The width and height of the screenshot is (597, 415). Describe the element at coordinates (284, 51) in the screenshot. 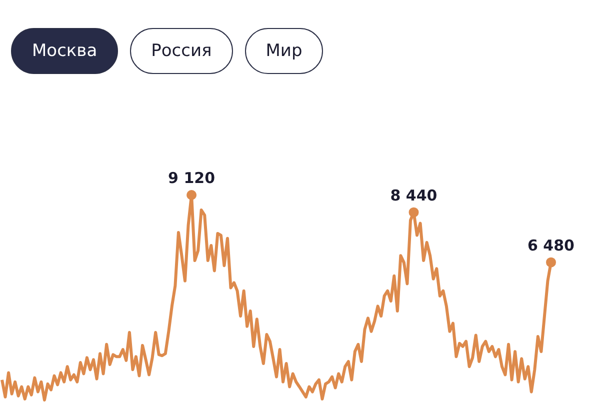

I see `tab-button: Мир` at that location.